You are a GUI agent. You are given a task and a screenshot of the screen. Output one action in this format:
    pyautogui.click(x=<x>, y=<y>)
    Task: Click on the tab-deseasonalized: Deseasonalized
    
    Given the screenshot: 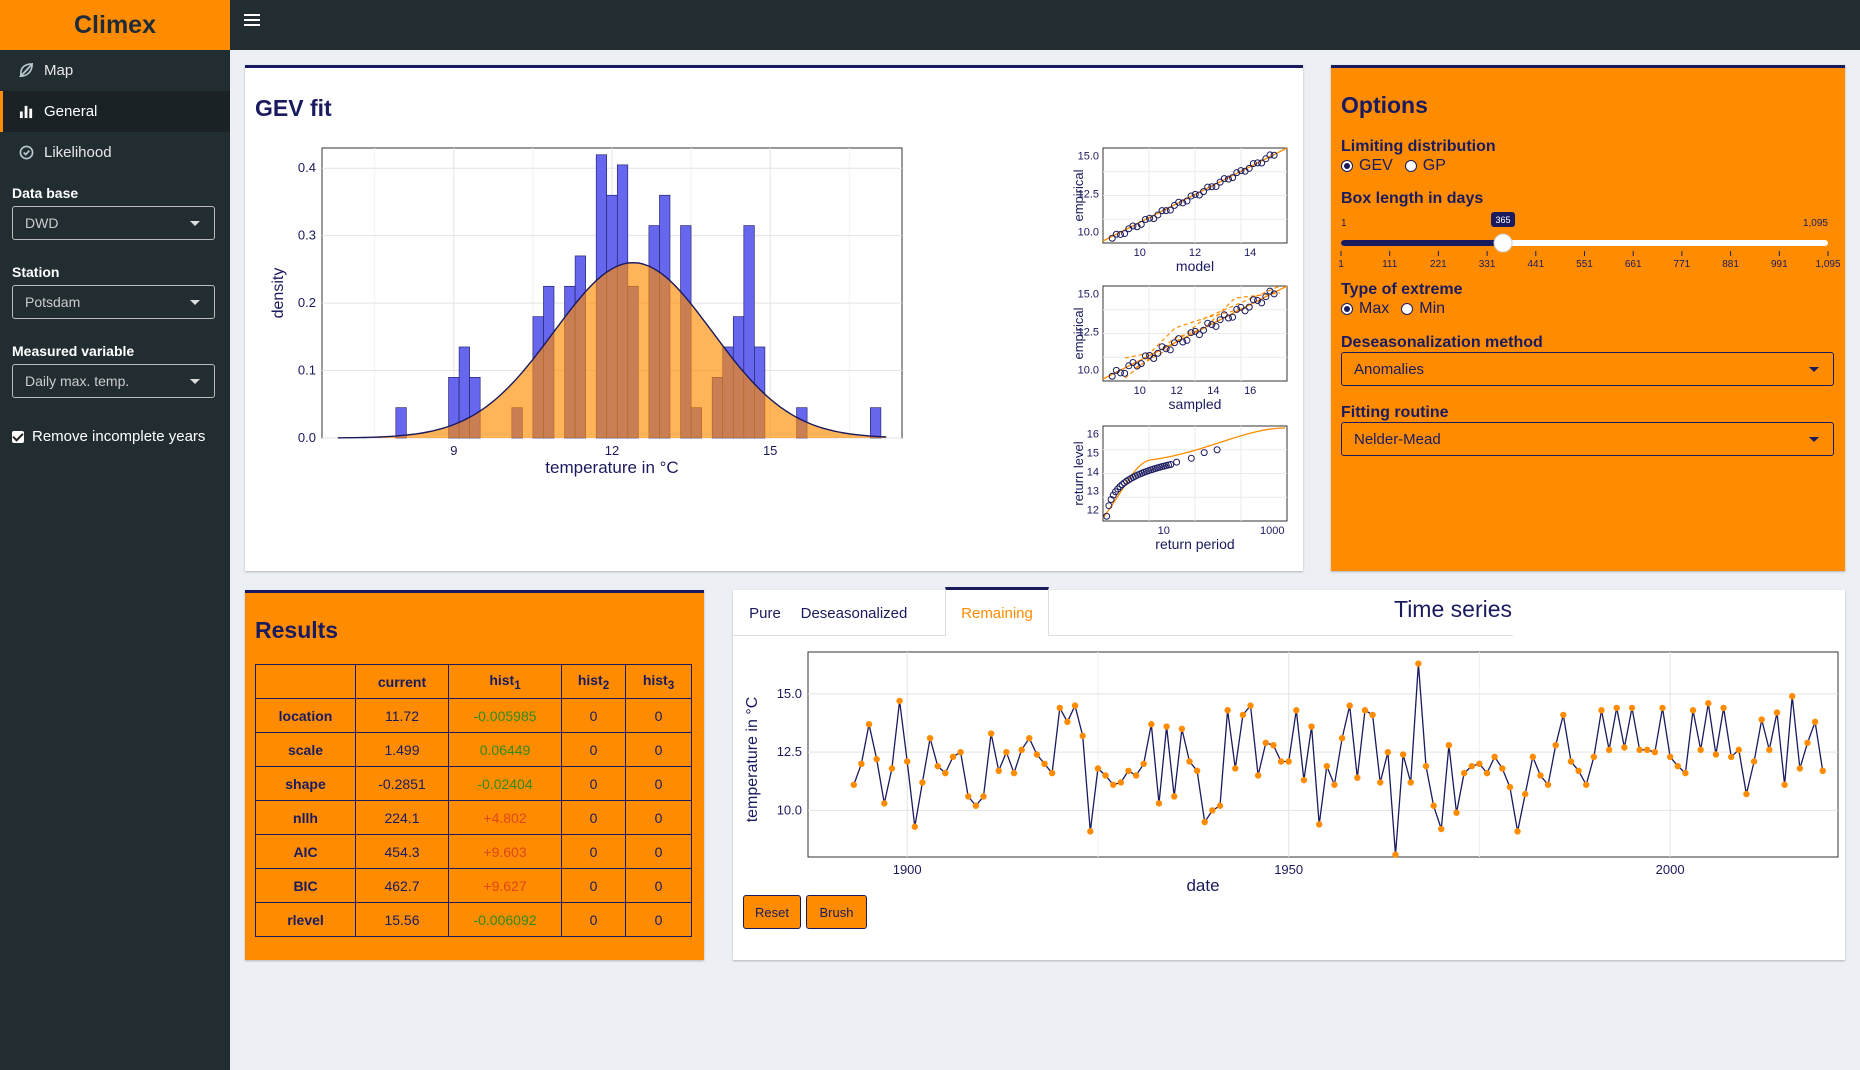 What is the action you would take?
    pyautogui.click(x=854, y=613)
    